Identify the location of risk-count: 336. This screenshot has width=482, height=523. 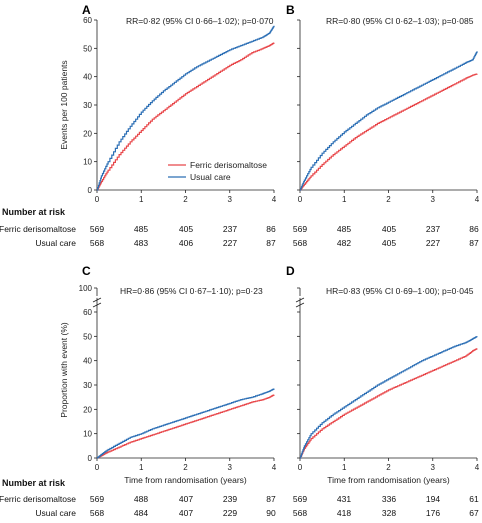
(389, 499).